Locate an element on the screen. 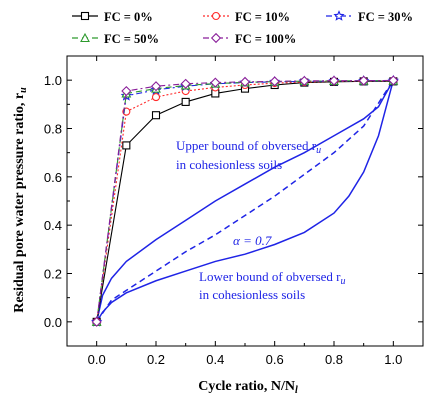 The height and width of the screenshot is (402, 438). legend-item-0: FC = 0% is located at coordinates (112, 17).